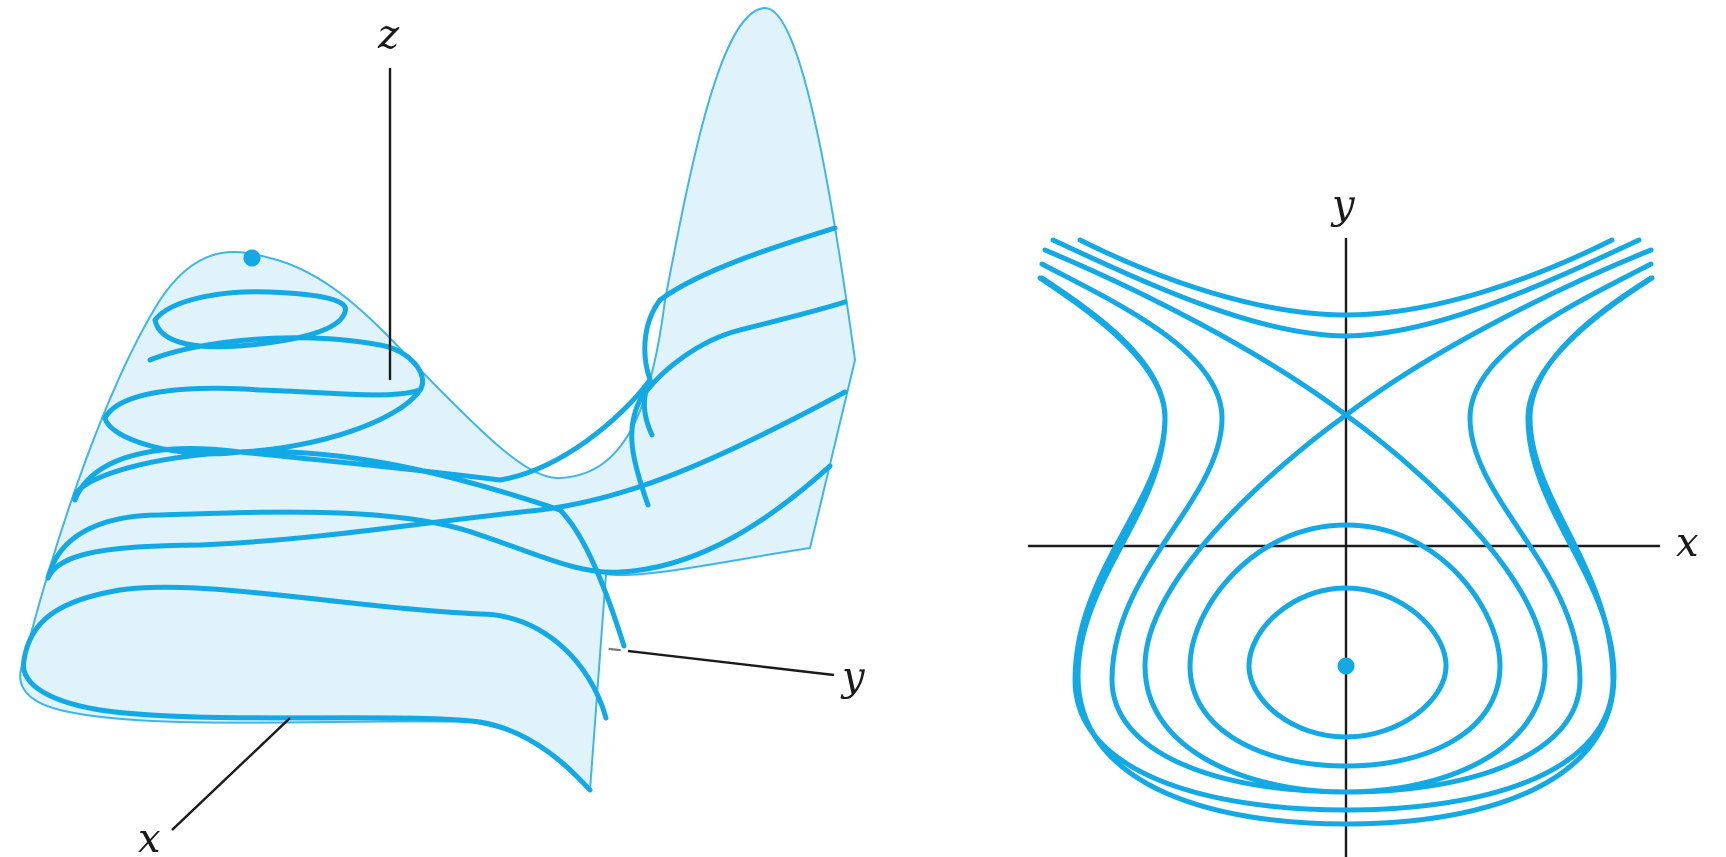 The image size is (1726, 857). What do you see at coordinates (1687, 543) in the screenshot?
I see `contour-x-axis-label: x` at bounding box center [1687, 543].